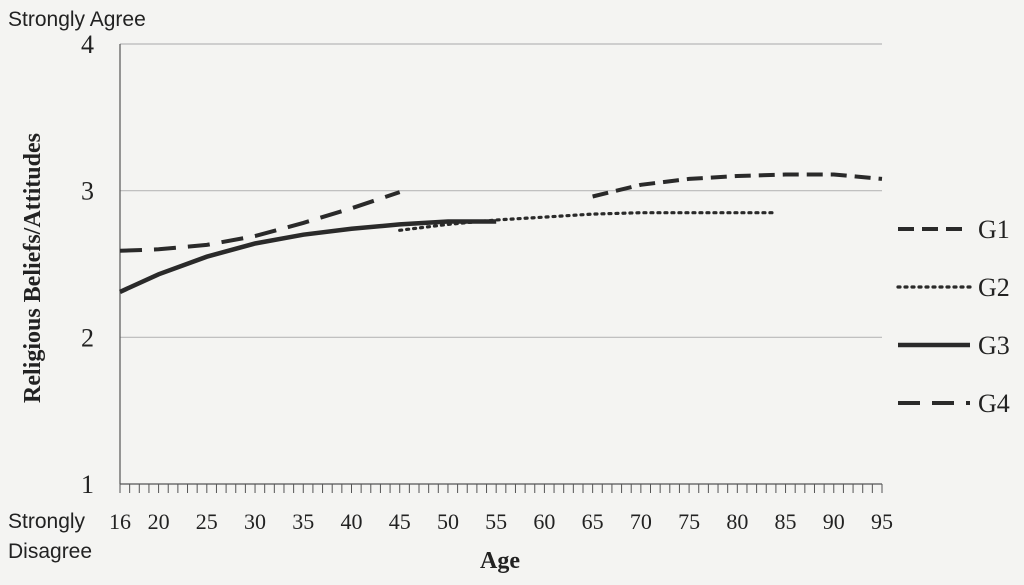 The image size is (1024, 585). What do you see at coordinates (953, 316) in the screenshot?
I see `legend: G1 G2 G3 G4` at bounding box center [953, 316].